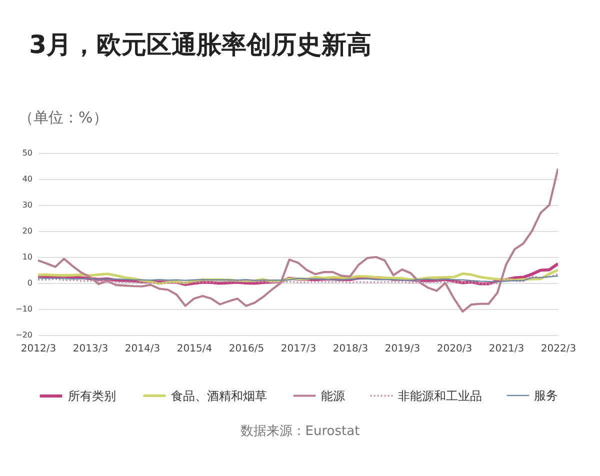 The width and height of the screenshot is (600, 476). I want to click on x-tick-label: 2019/3, so click(402, 349).